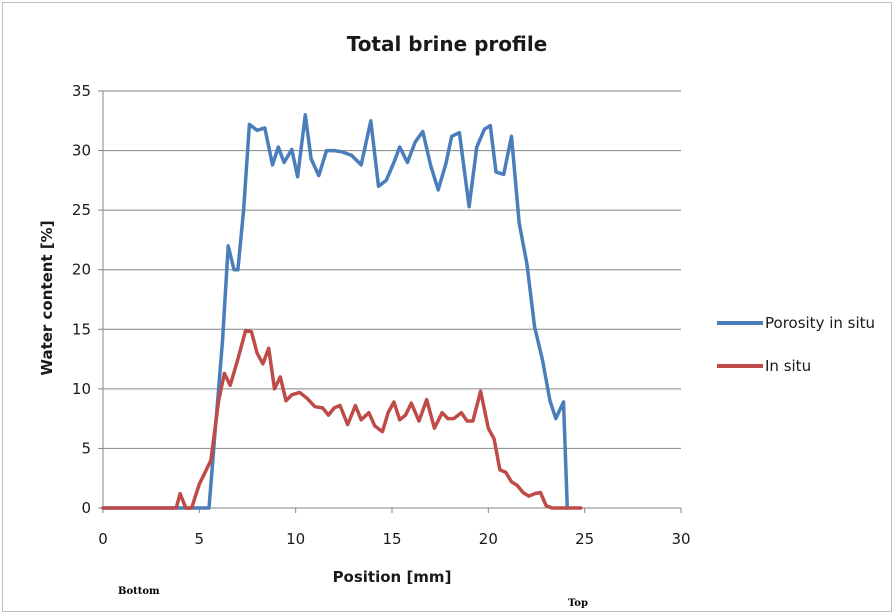 The height and width of the screenshot is (614, 896). I want to click on y-tick-label: 30, so click(81, 151).